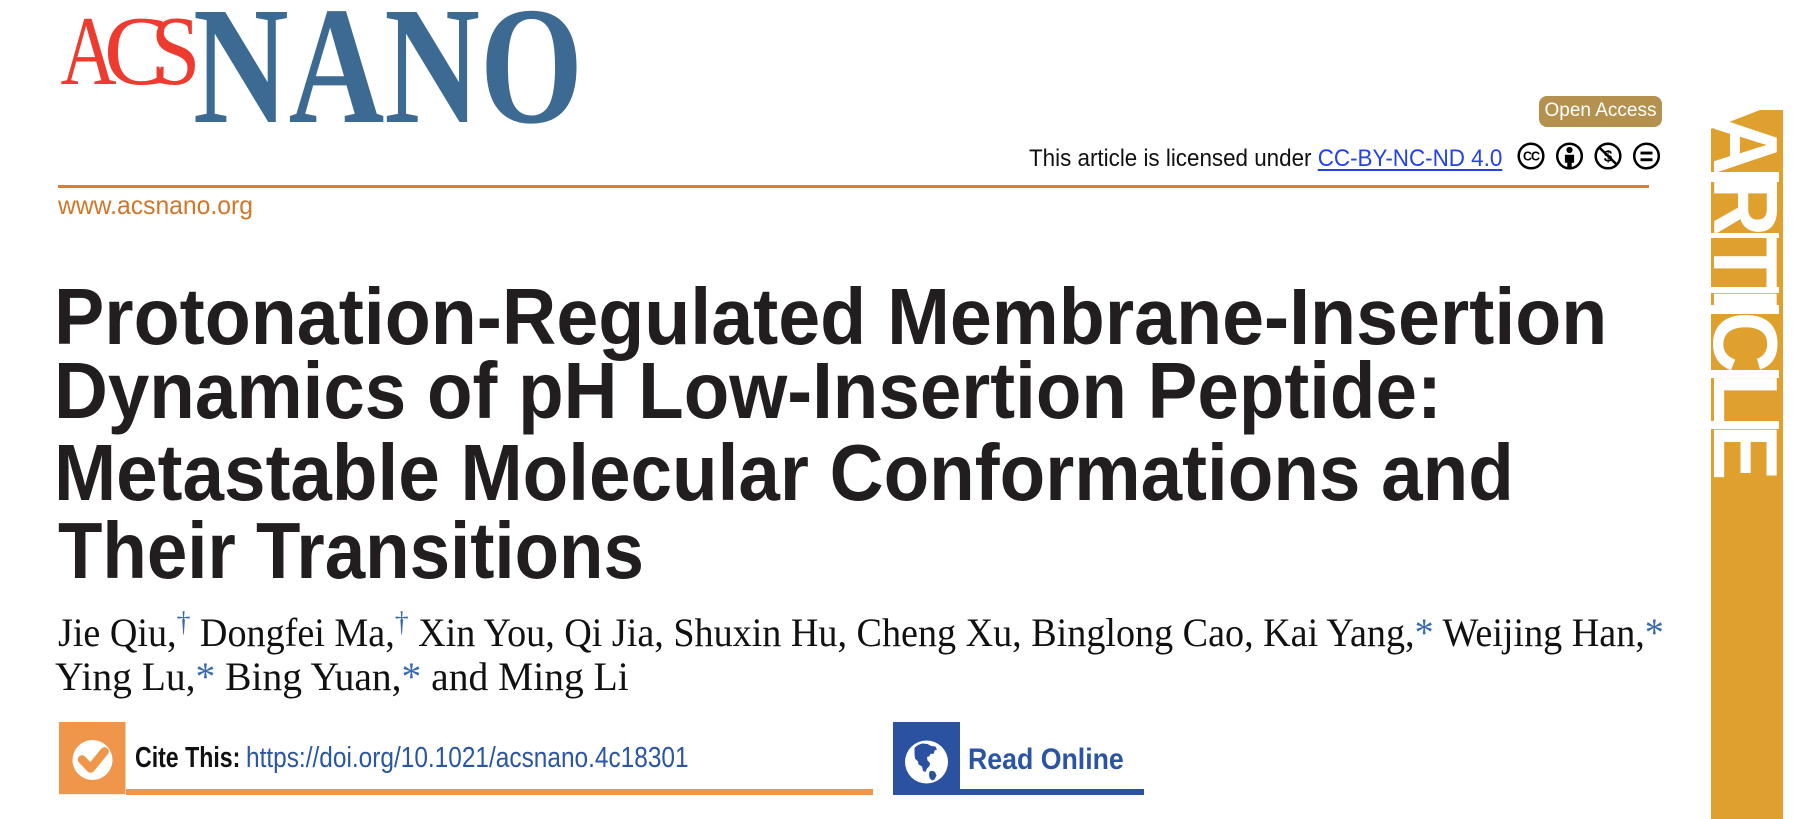 Image resolution: width=1810 pixels, height=819 pixels. I want to click on svg-text: CC, so click(1531, 156).